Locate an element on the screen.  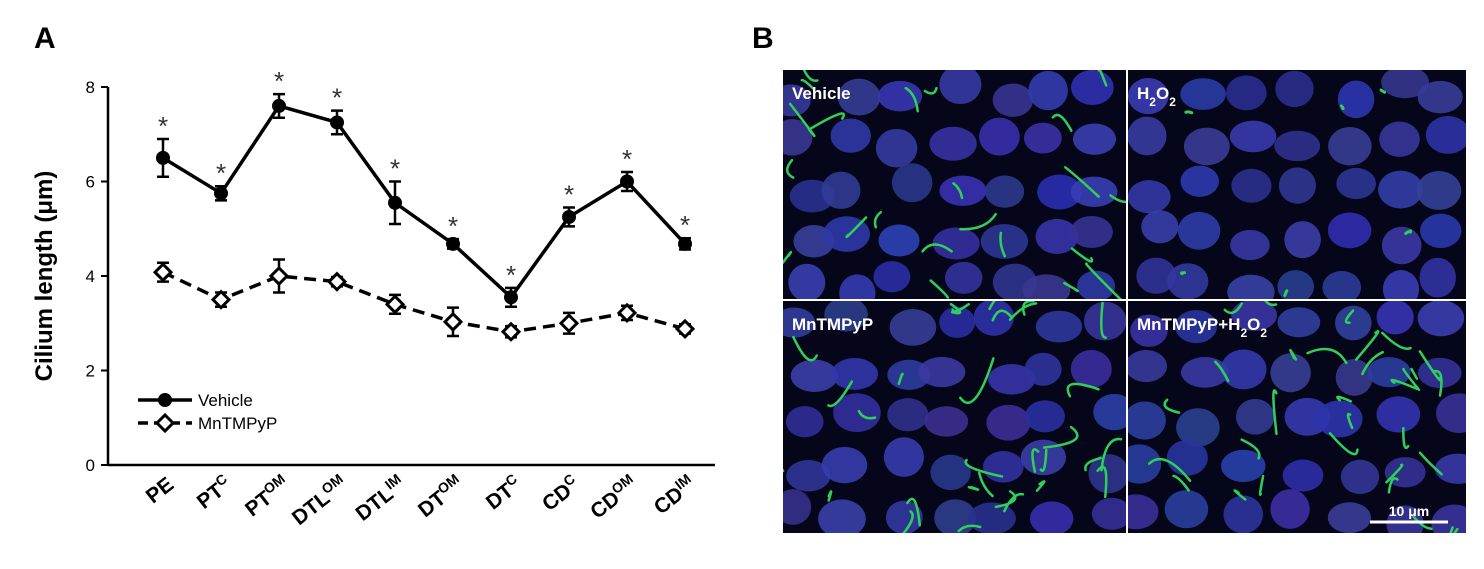
y-tick-label: 4 is located at coordinates (90, 276).